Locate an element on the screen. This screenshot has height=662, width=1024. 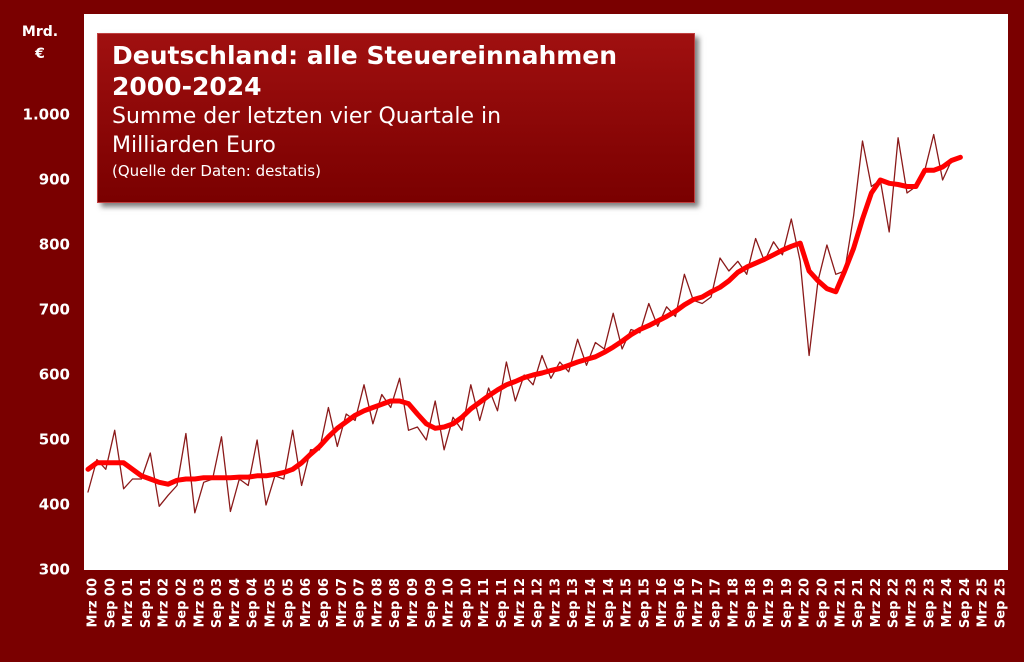
y-tick-label: 700 is located at coordinates (54, 310).